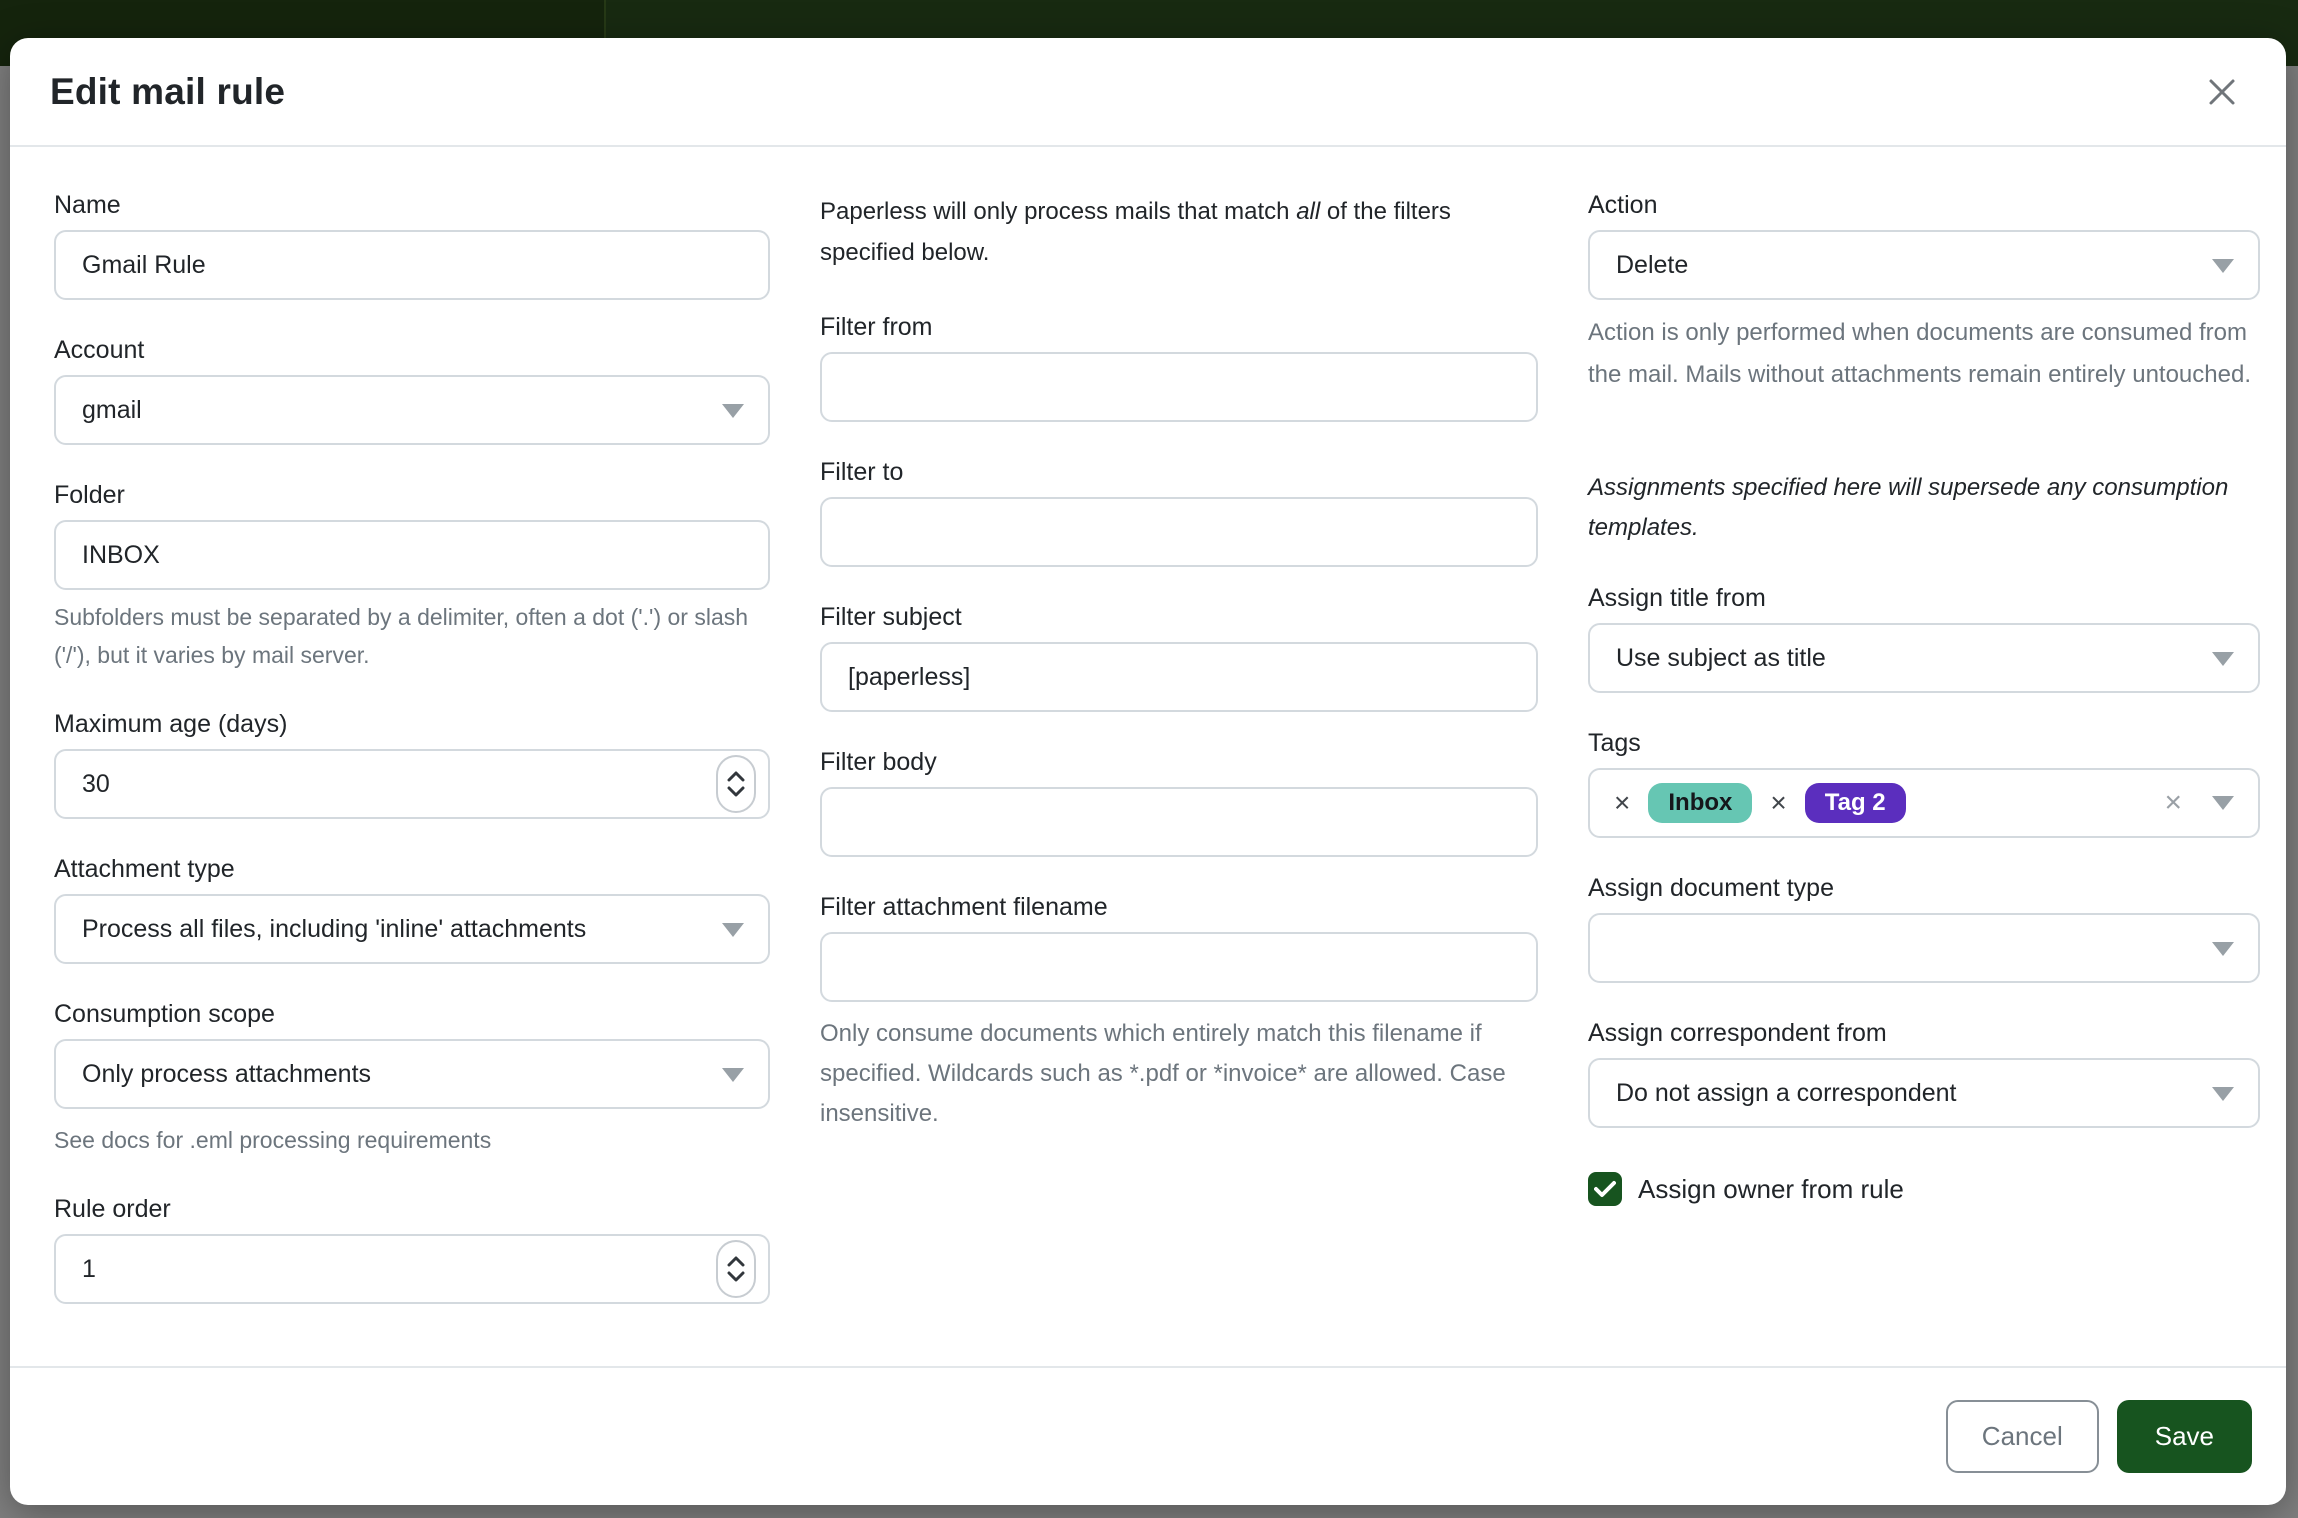  What do you see at coordinates (1652, 264) in the screenshot?
I see `action-selected-value: Delete` at bounding box center [1652, 264].